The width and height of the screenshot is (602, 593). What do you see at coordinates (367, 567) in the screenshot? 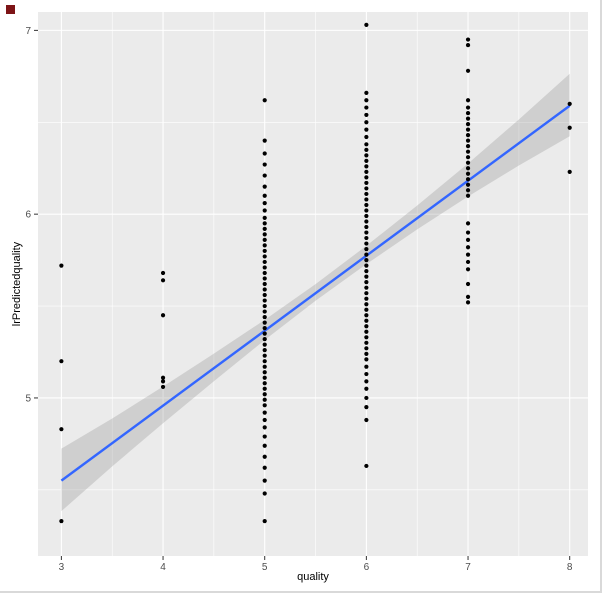
I see `x-tick-label: 6` at bounding box center [367, 567].